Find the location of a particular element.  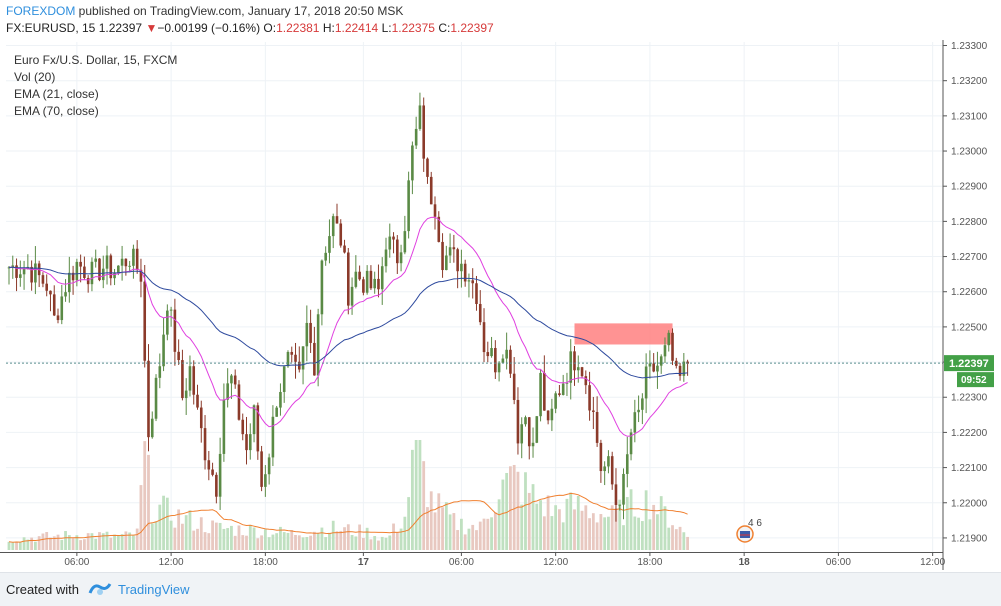

tradingview-logo-icon is located at coordinates (100, 591).